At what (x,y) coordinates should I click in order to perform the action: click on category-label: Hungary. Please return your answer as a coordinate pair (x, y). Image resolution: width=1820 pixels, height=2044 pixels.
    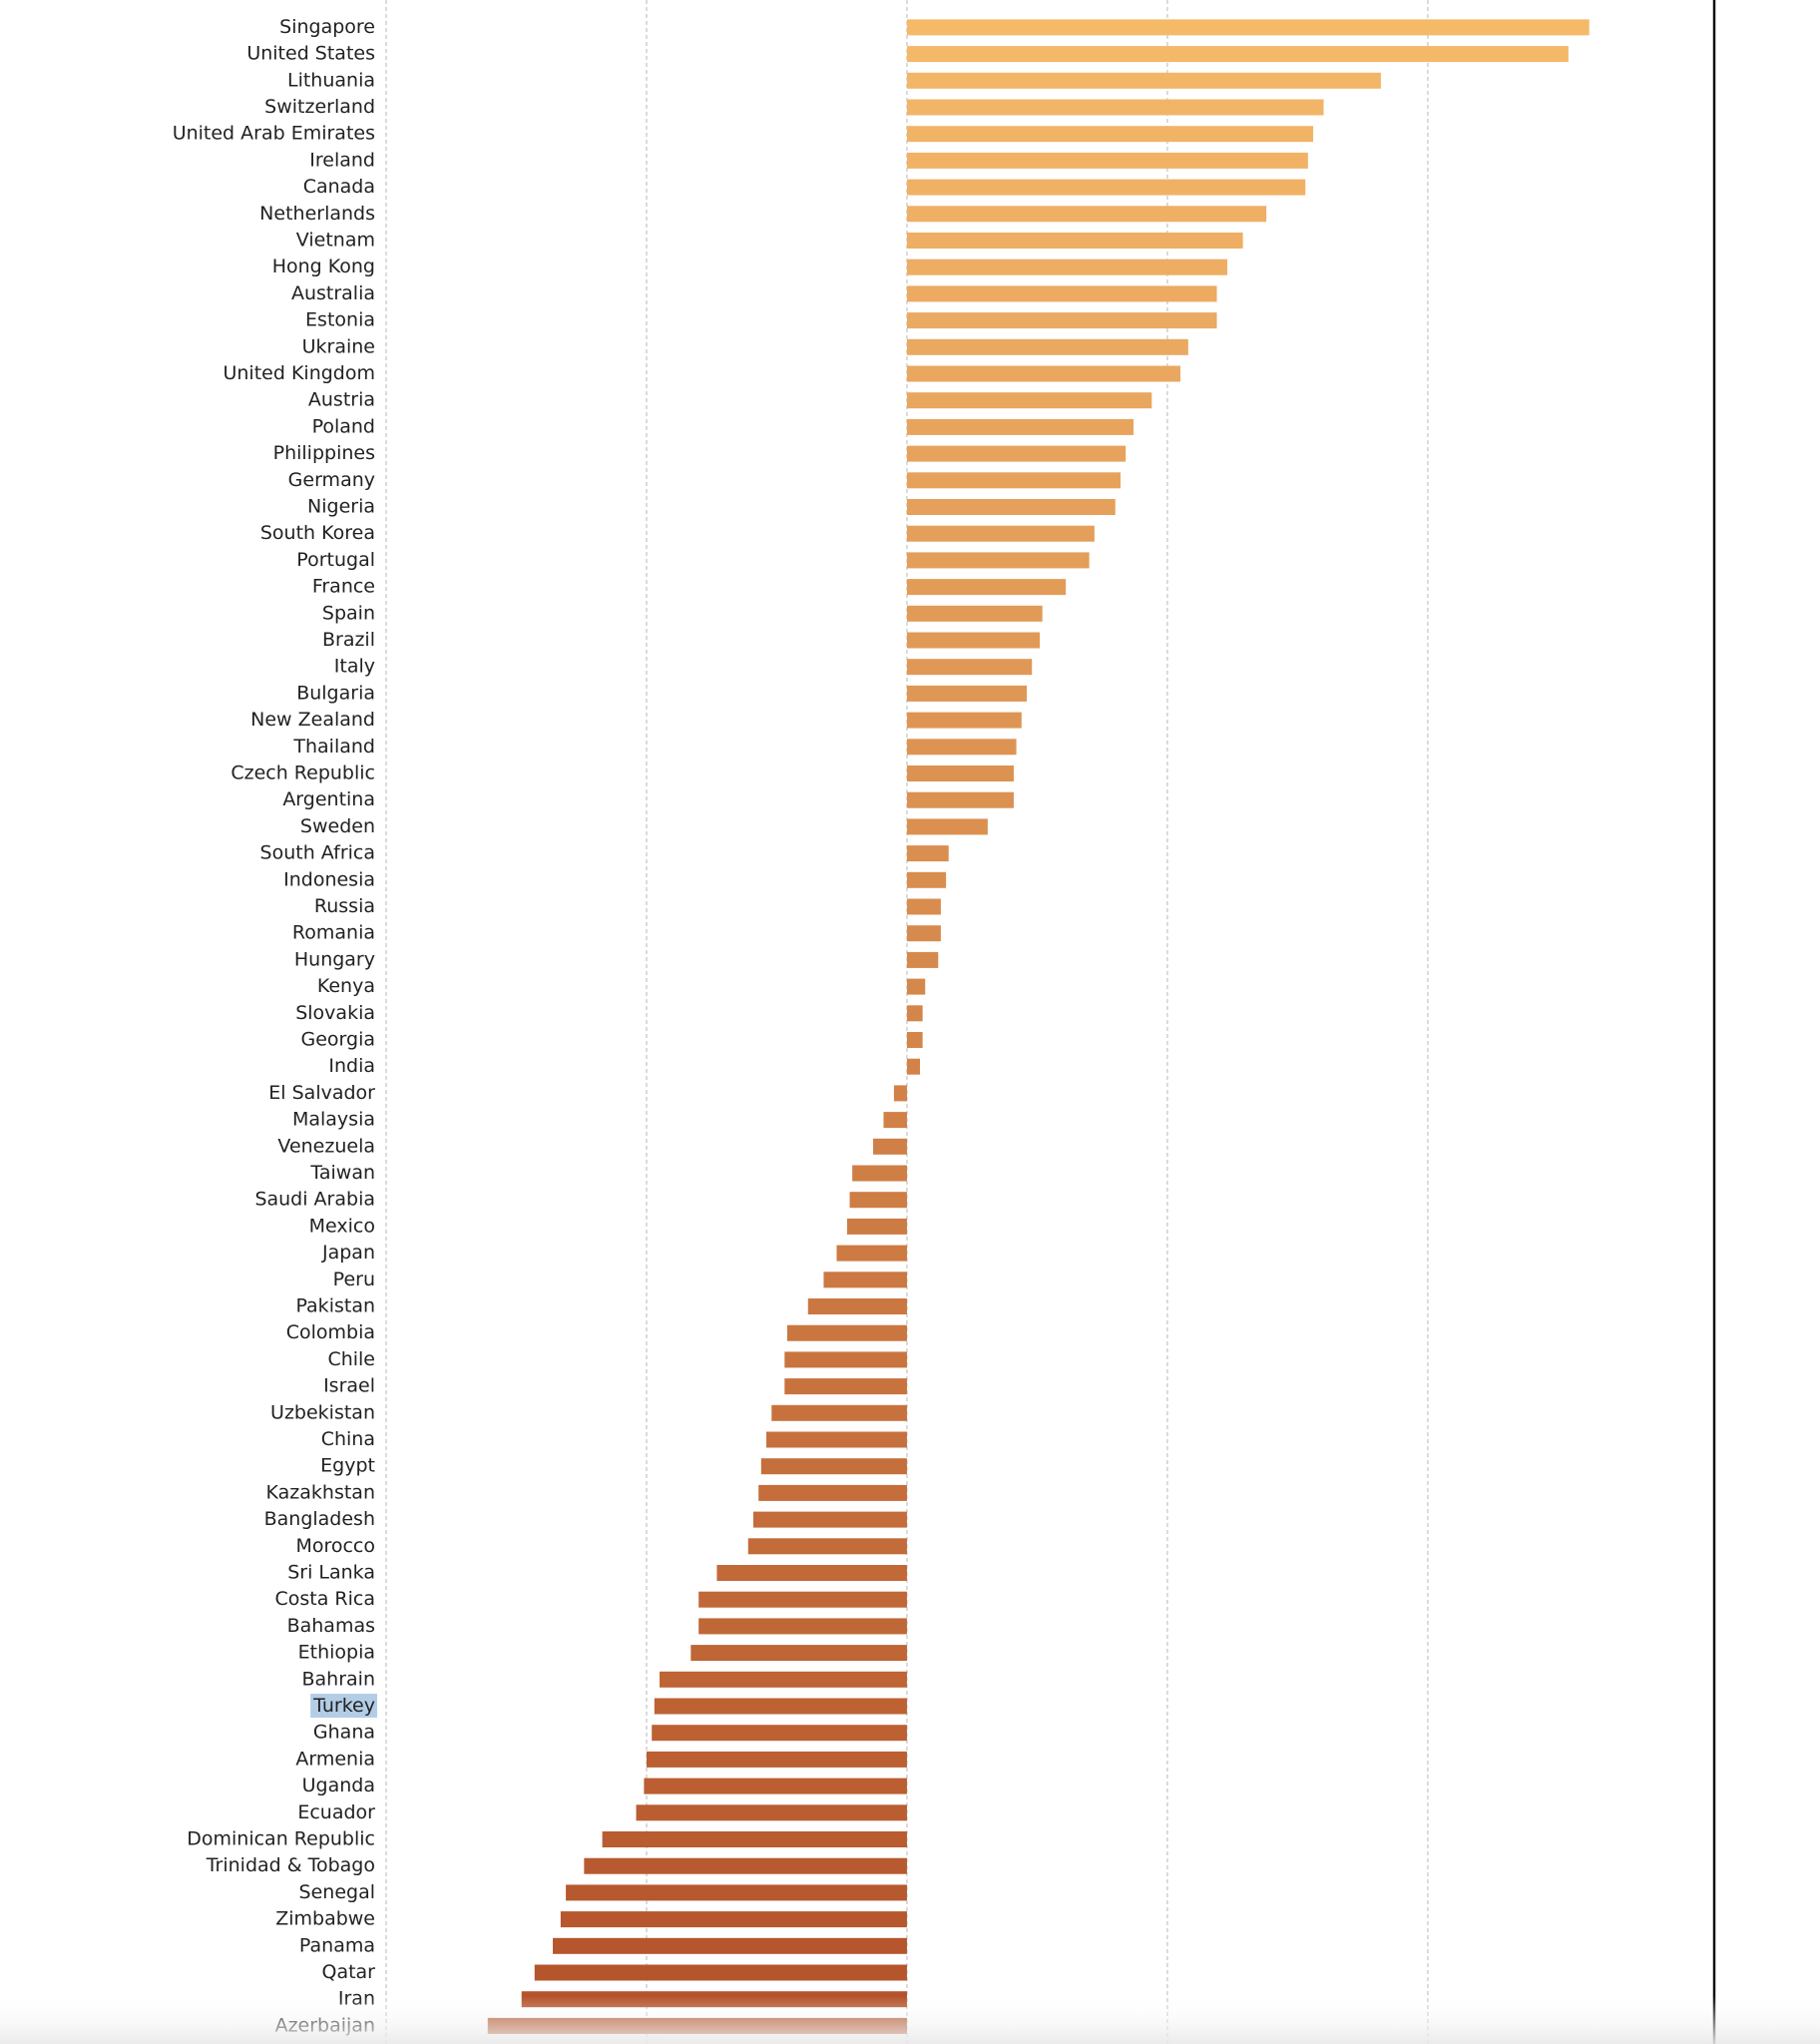
    Looking at the image, I should click on (334, 959).